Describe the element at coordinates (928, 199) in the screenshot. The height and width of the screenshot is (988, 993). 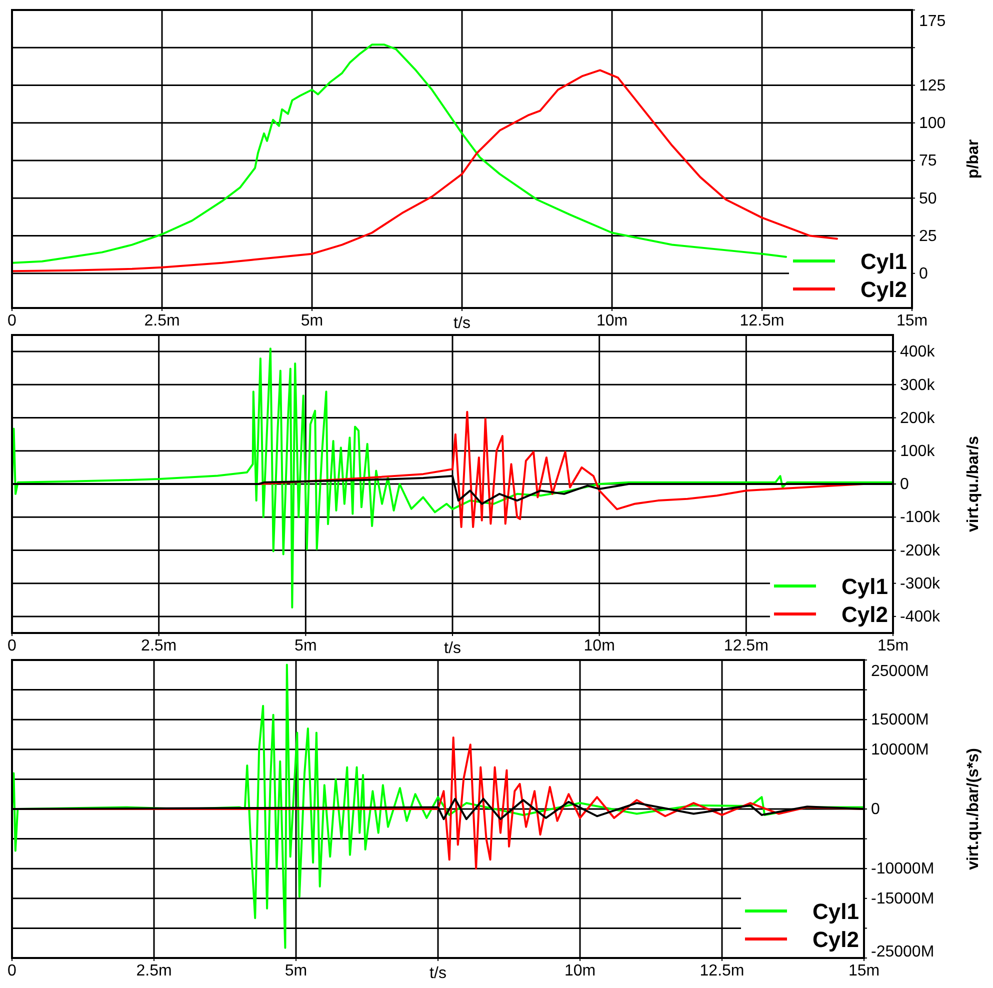
I see `y-tick-label: 50` at that location.